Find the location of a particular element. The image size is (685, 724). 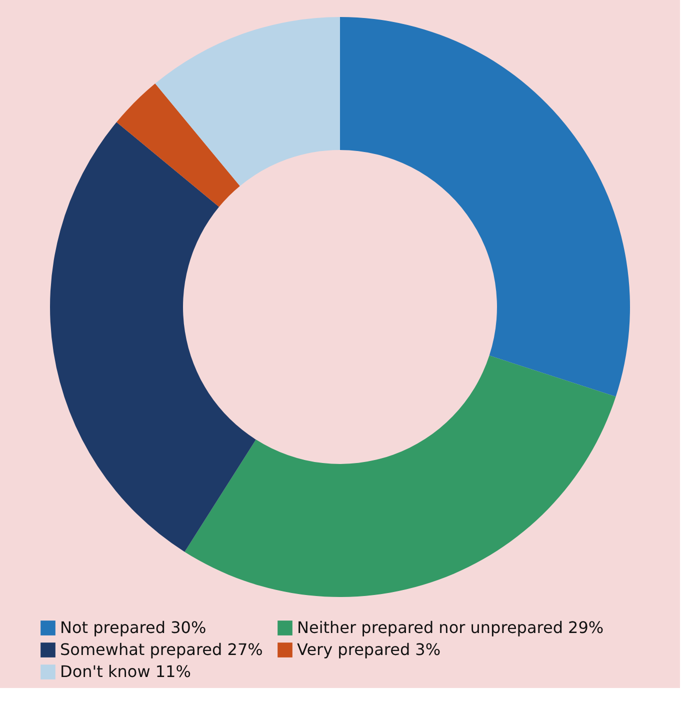

legend-label: Not prepared 30% is located at coordinates (133, 627).